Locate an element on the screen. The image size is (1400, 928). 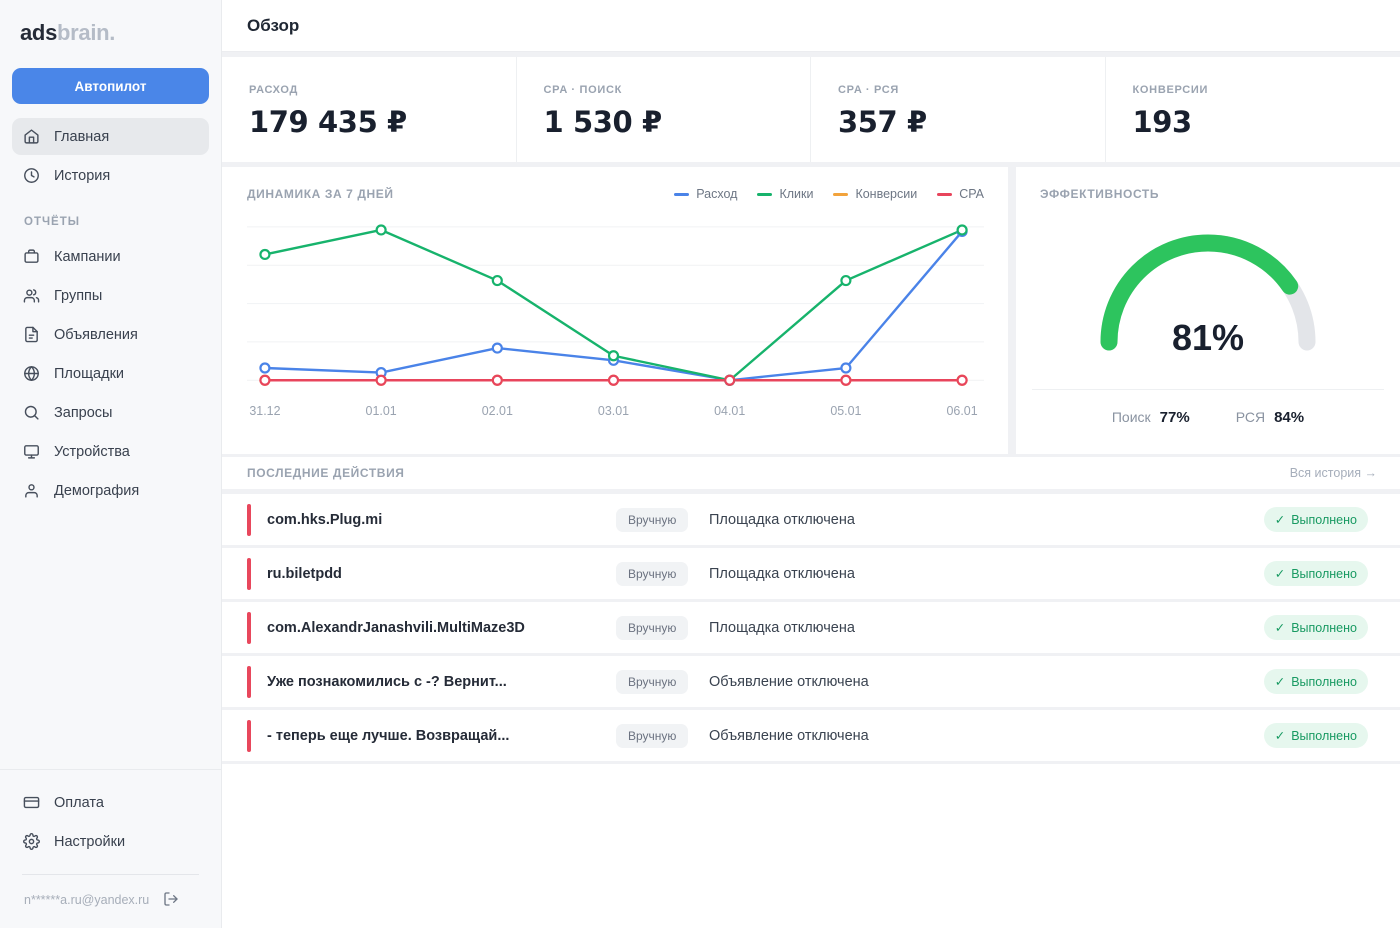
sidebar-section-label: ОТЧЁТЫ is located at coordinates (52, 222).